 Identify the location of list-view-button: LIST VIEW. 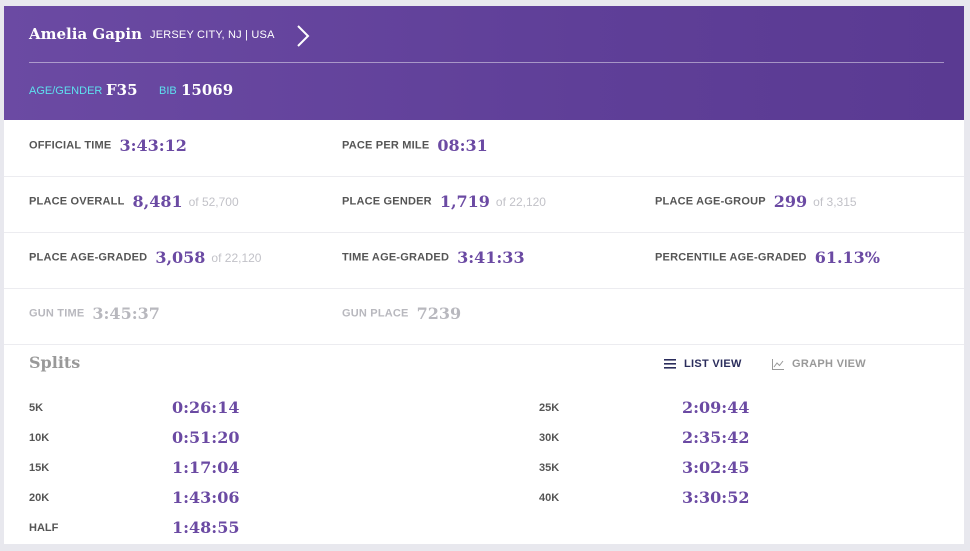
(703, 364).